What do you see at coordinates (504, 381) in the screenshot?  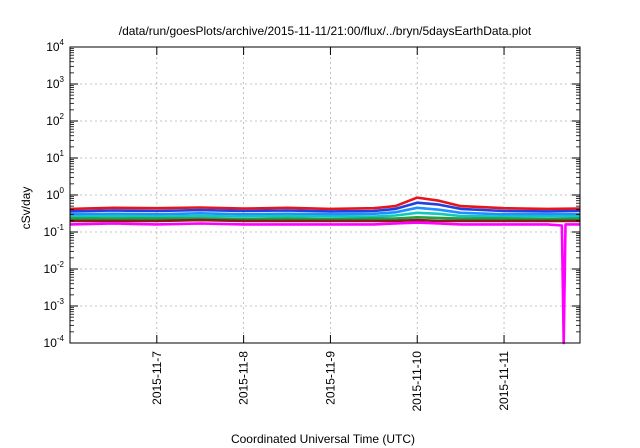 I see `x-tick-label: 2015-11-11` at bounding box center [504, 381].